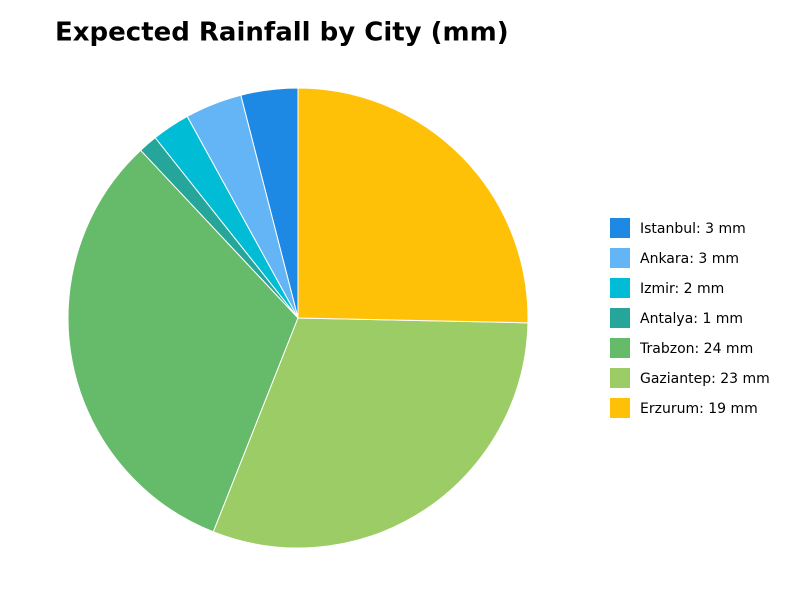 This screenshot has width=800, height=600. What do you see at coordinates (691, 319) in the screenshot?
I see `legend-label: Antalya: 1 mm` at bounding box center [691, 319].